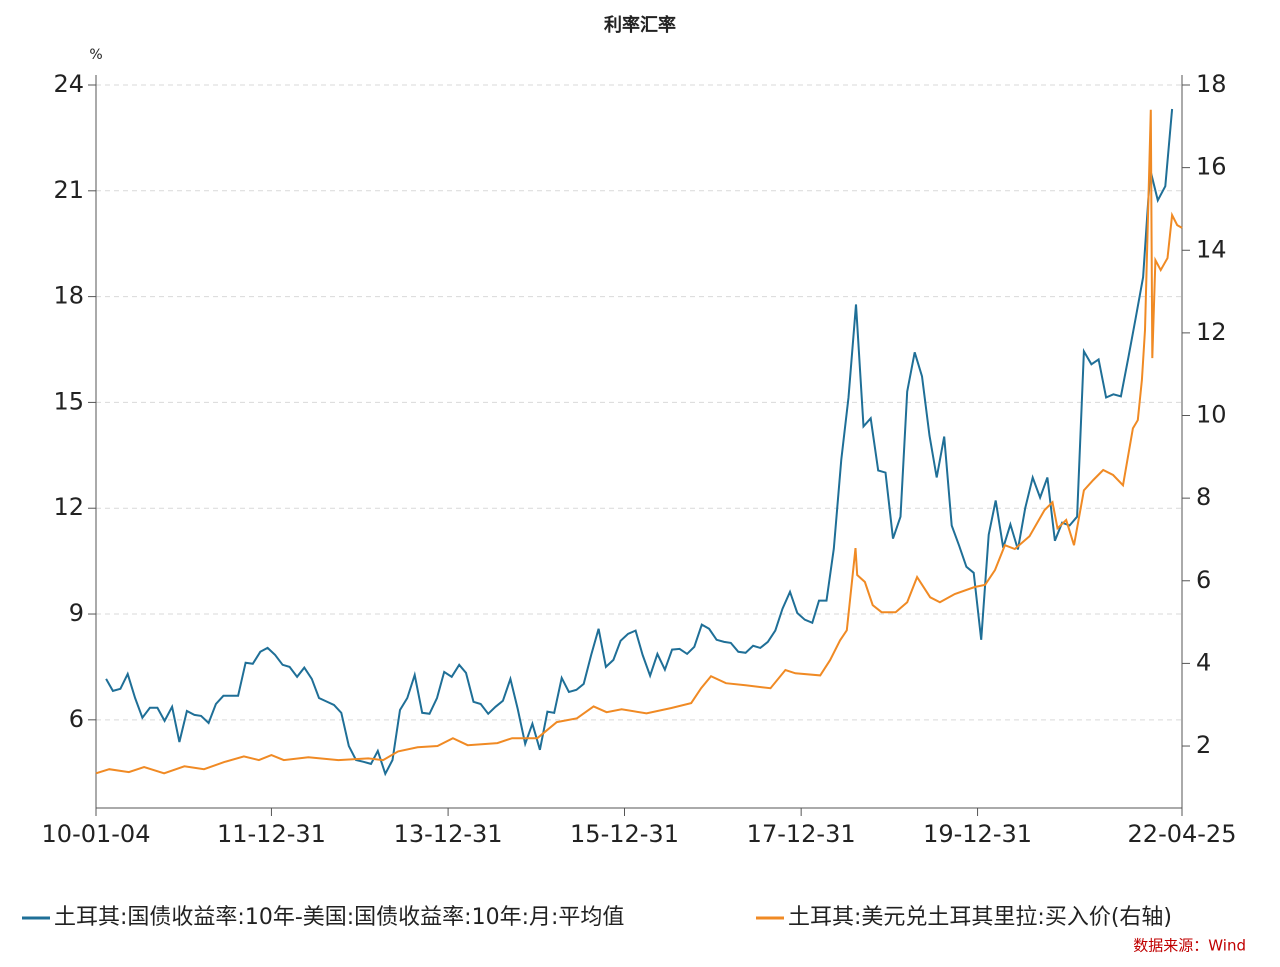  I want to click on x-tick-label: 19-12-31, so click(977, 834).